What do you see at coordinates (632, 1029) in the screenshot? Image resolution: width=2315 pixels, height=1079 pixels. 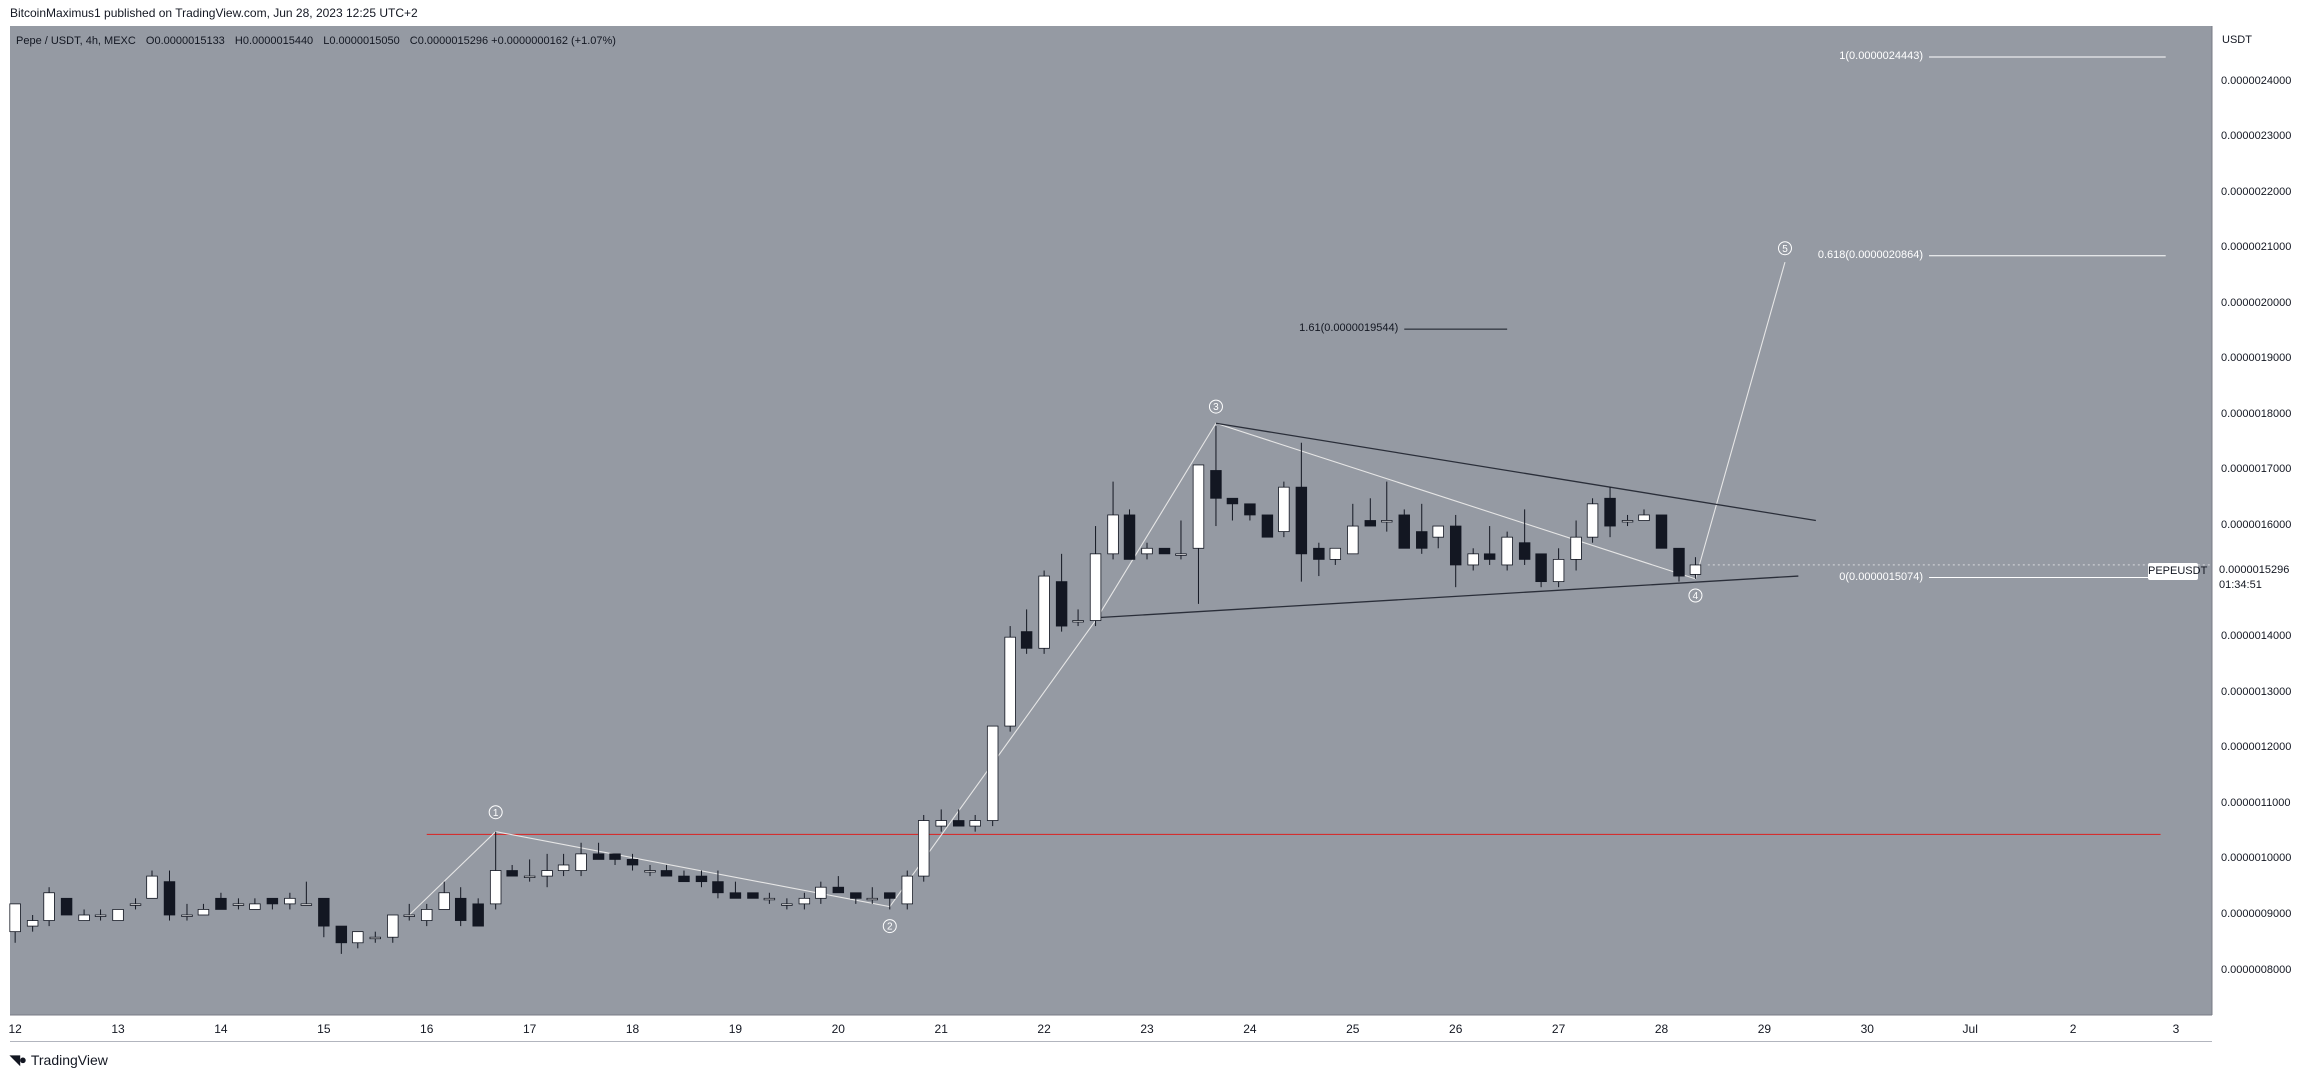 I see `time-tick: 18` at bounding box center [632, 1029].